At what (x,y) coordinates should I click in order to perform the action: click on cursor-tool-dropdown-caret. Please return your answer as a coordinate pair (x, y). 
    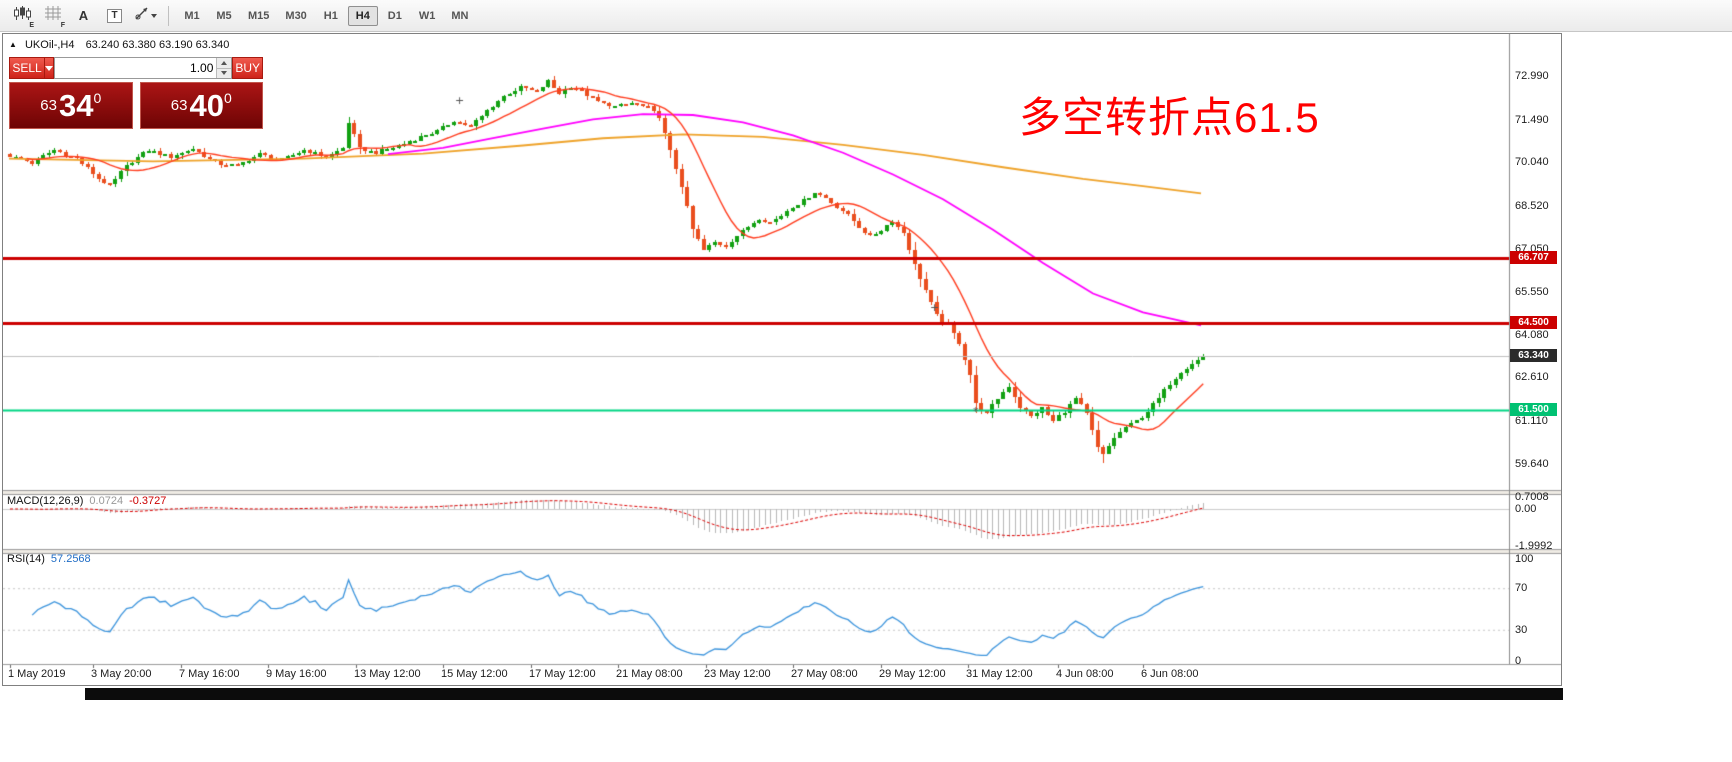
    Looking at the image, I should click on (154, 15).